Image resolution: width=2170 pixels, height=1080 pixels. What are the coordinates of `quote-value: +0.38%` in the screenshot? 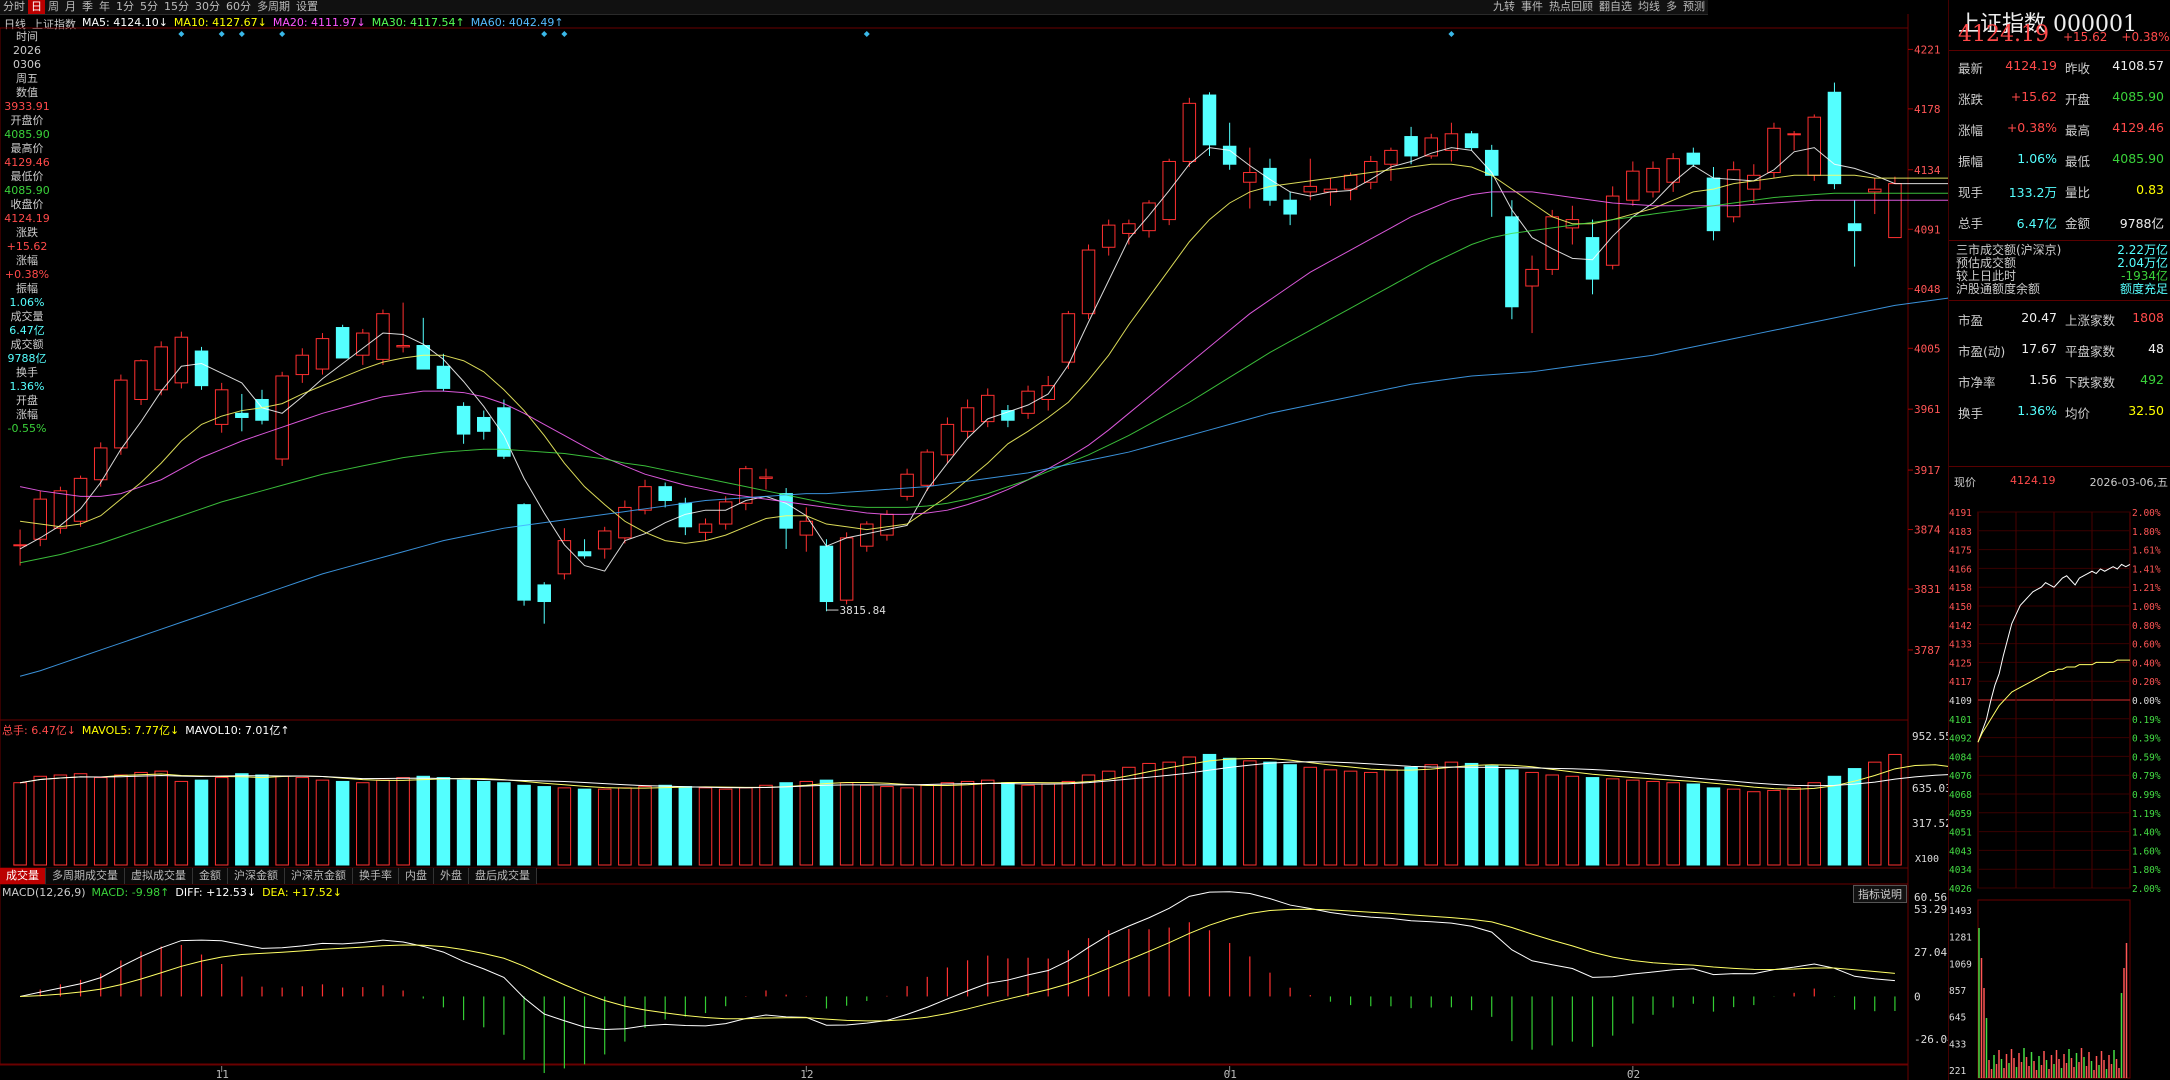 It's located at (2031, 127).